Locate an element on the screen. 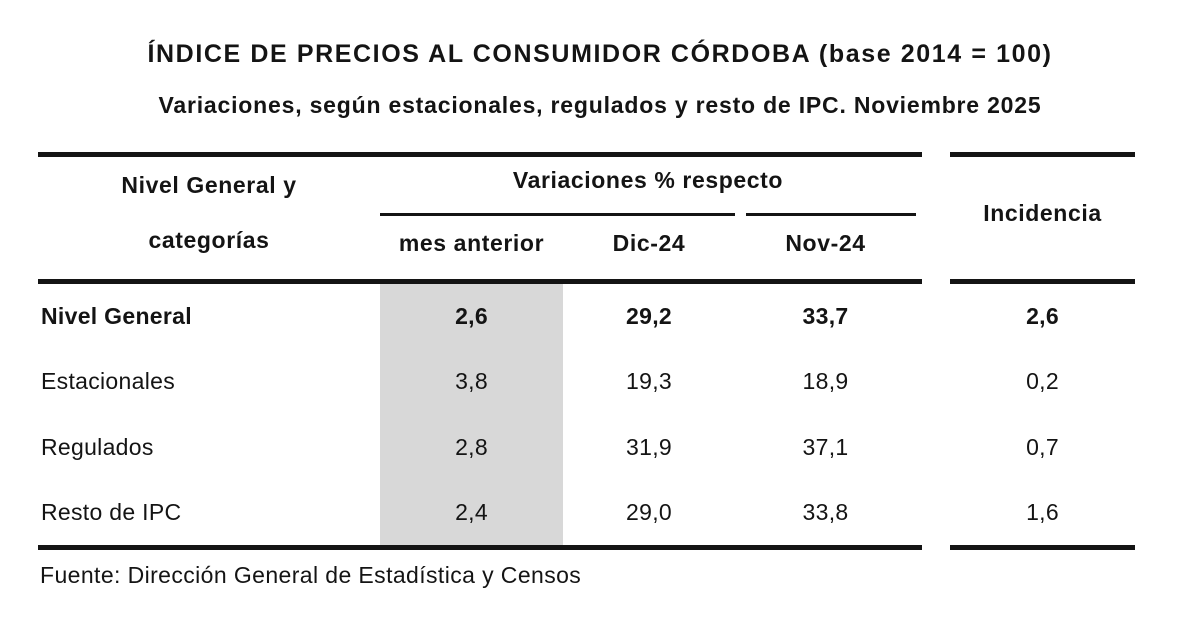 This screenshot has width=1200, height=626. table-row-regulados: Regulados 2,8 31,9 37,1 0,7 is located at coordinates (586, 447).